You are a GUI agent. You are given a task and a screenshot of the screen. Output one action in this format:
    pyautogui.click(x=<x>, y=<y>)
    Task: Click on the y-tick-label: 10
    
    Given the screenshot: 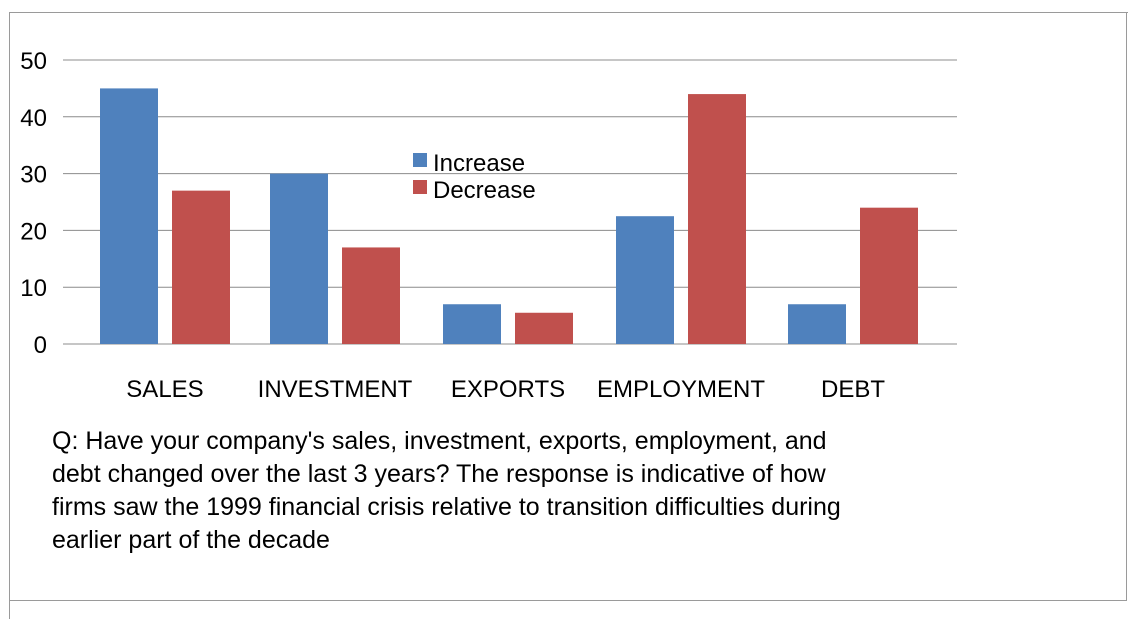 What is the action you would take?
    pyautogui.click(x=33, y=288)
    